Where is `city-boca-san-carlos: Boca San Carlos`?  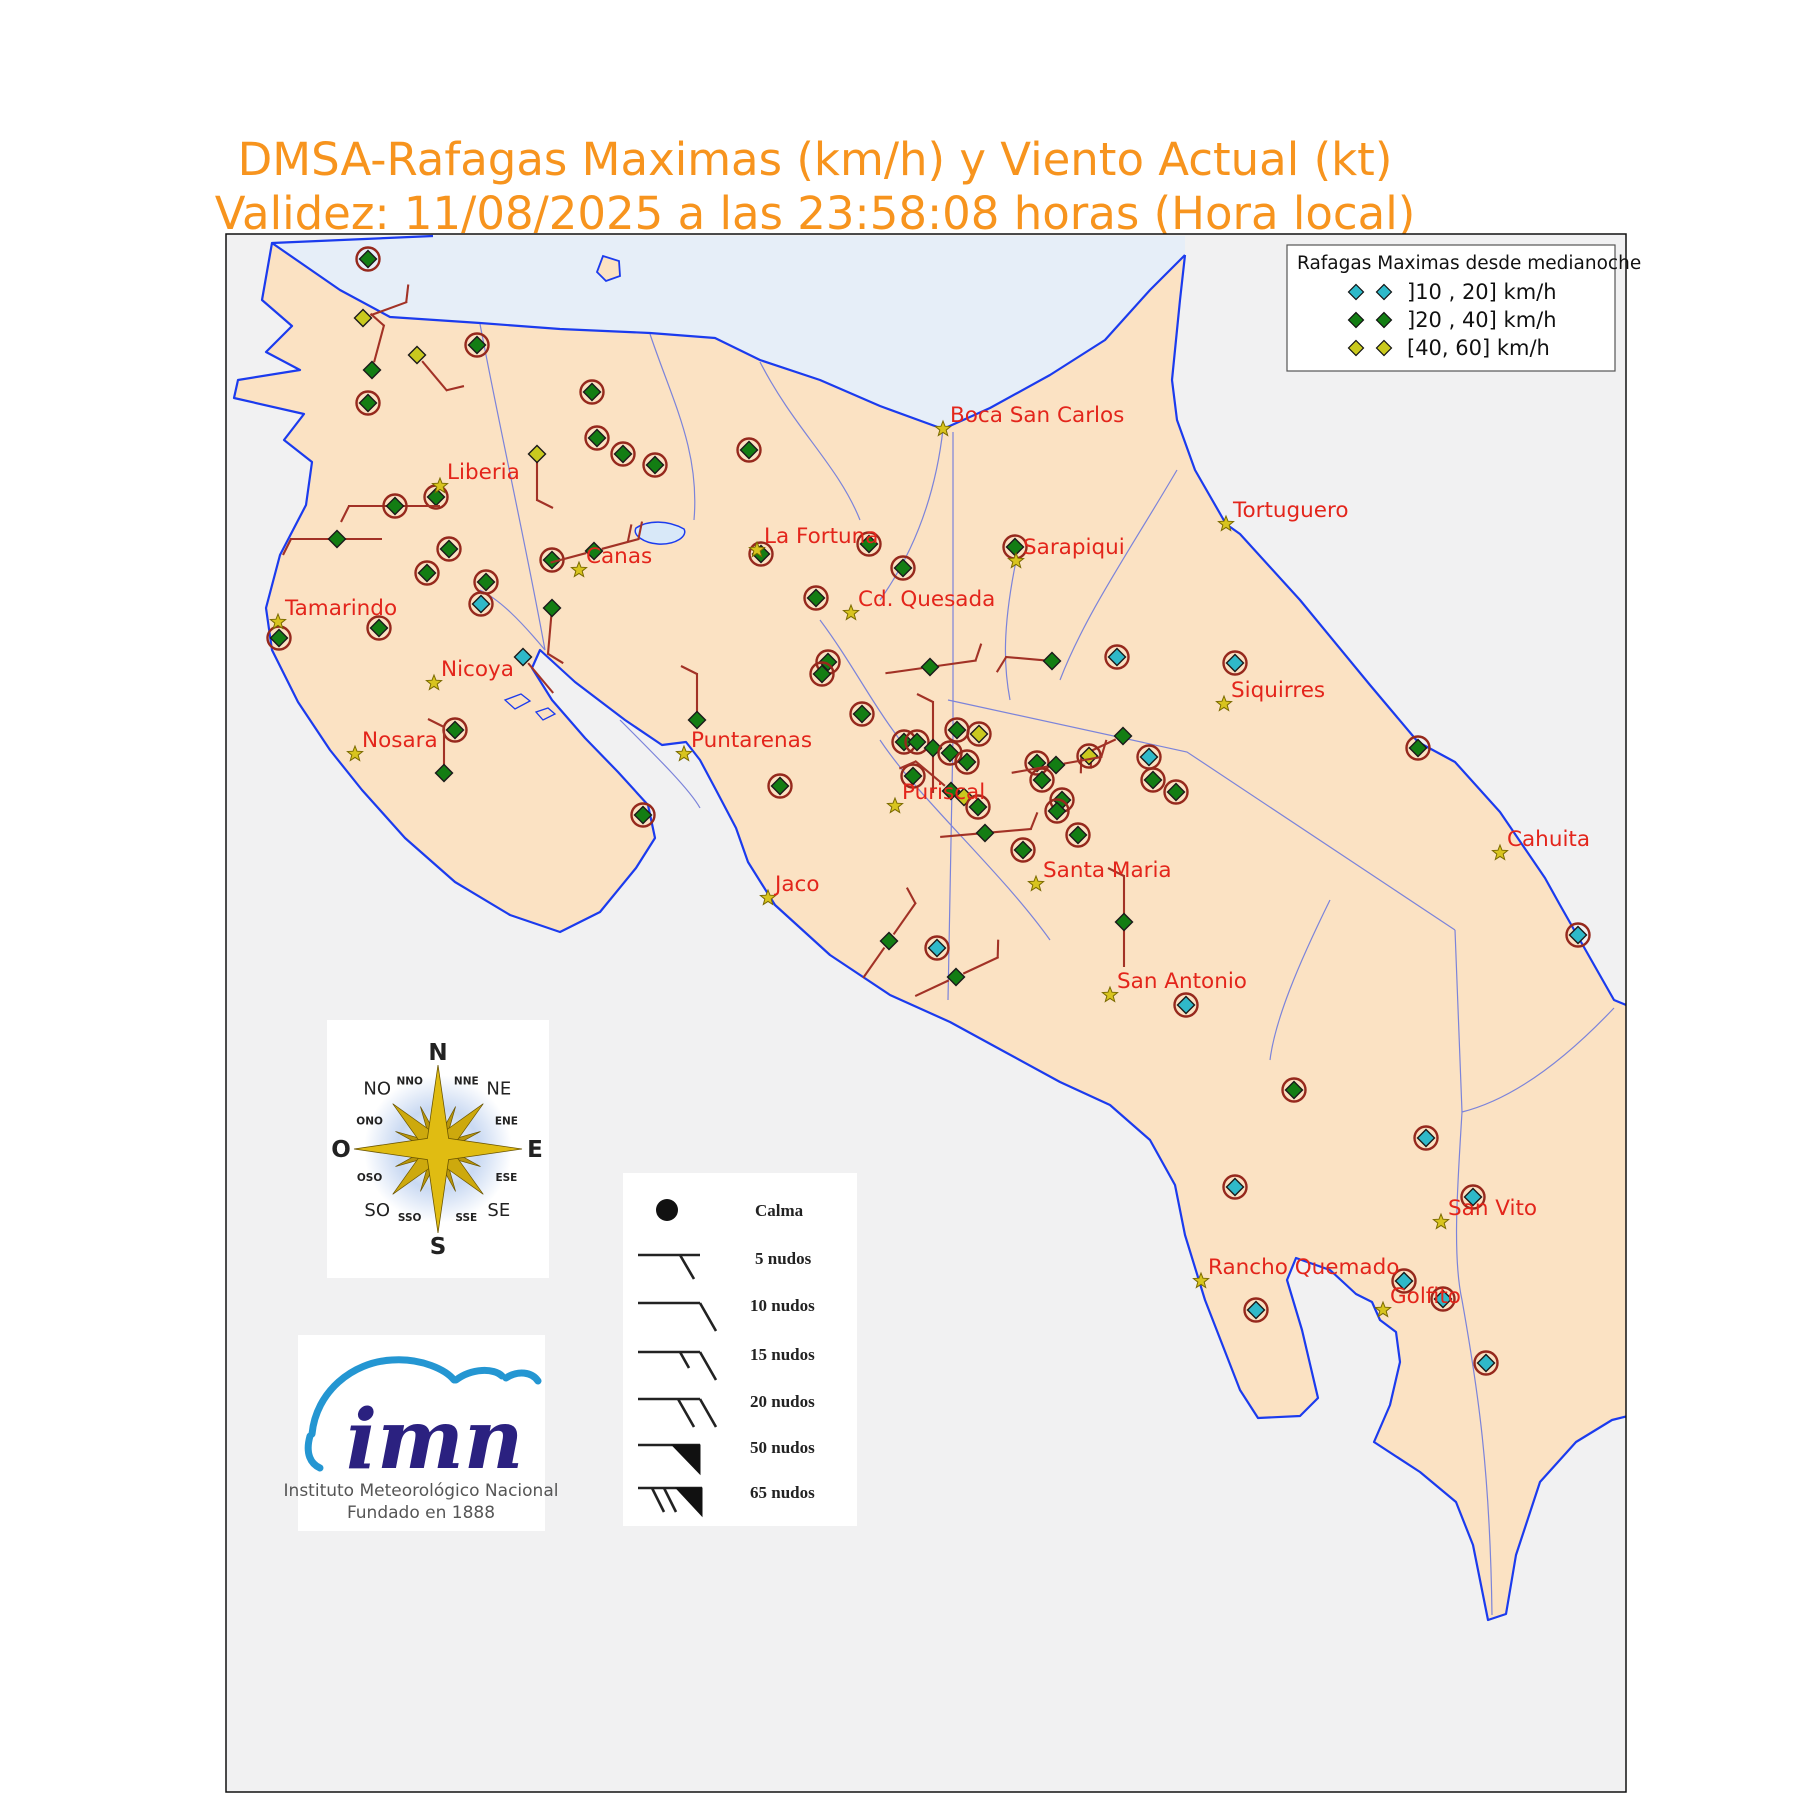
city-boca-san-carlos: Boca San Carlos is located at coordinates (1029, 420).